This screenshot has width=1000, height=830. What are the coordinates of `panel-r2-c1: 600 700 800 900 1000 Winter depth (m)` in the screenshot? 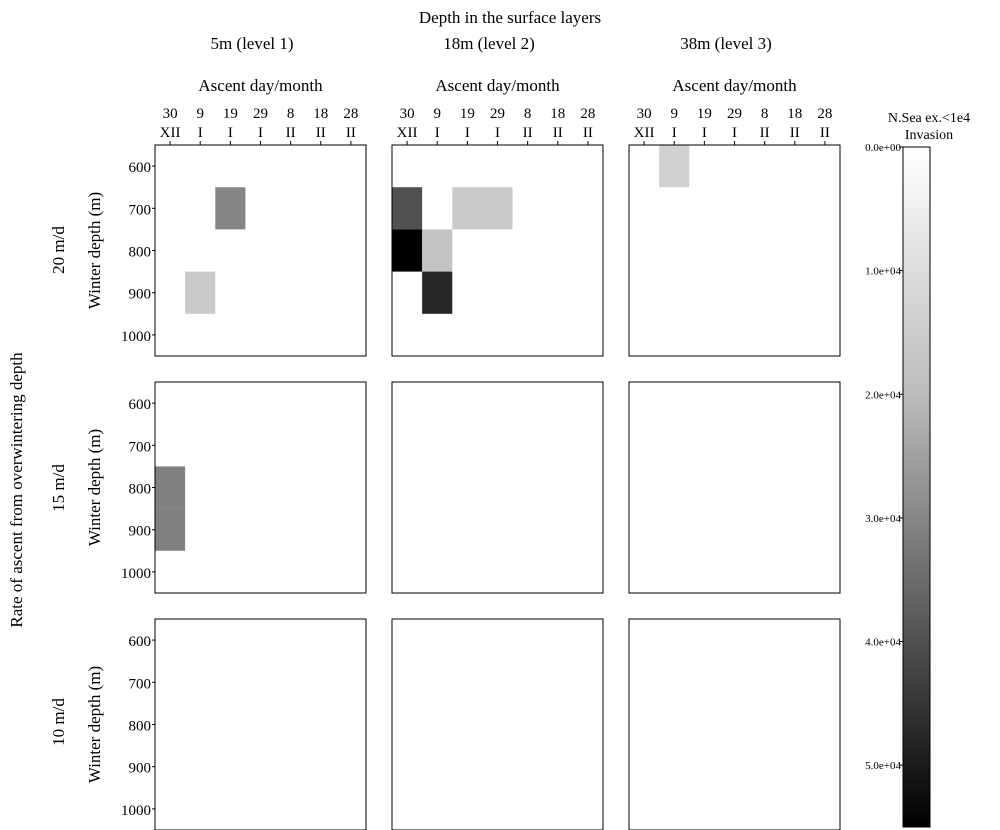 It's located at (226, 487).